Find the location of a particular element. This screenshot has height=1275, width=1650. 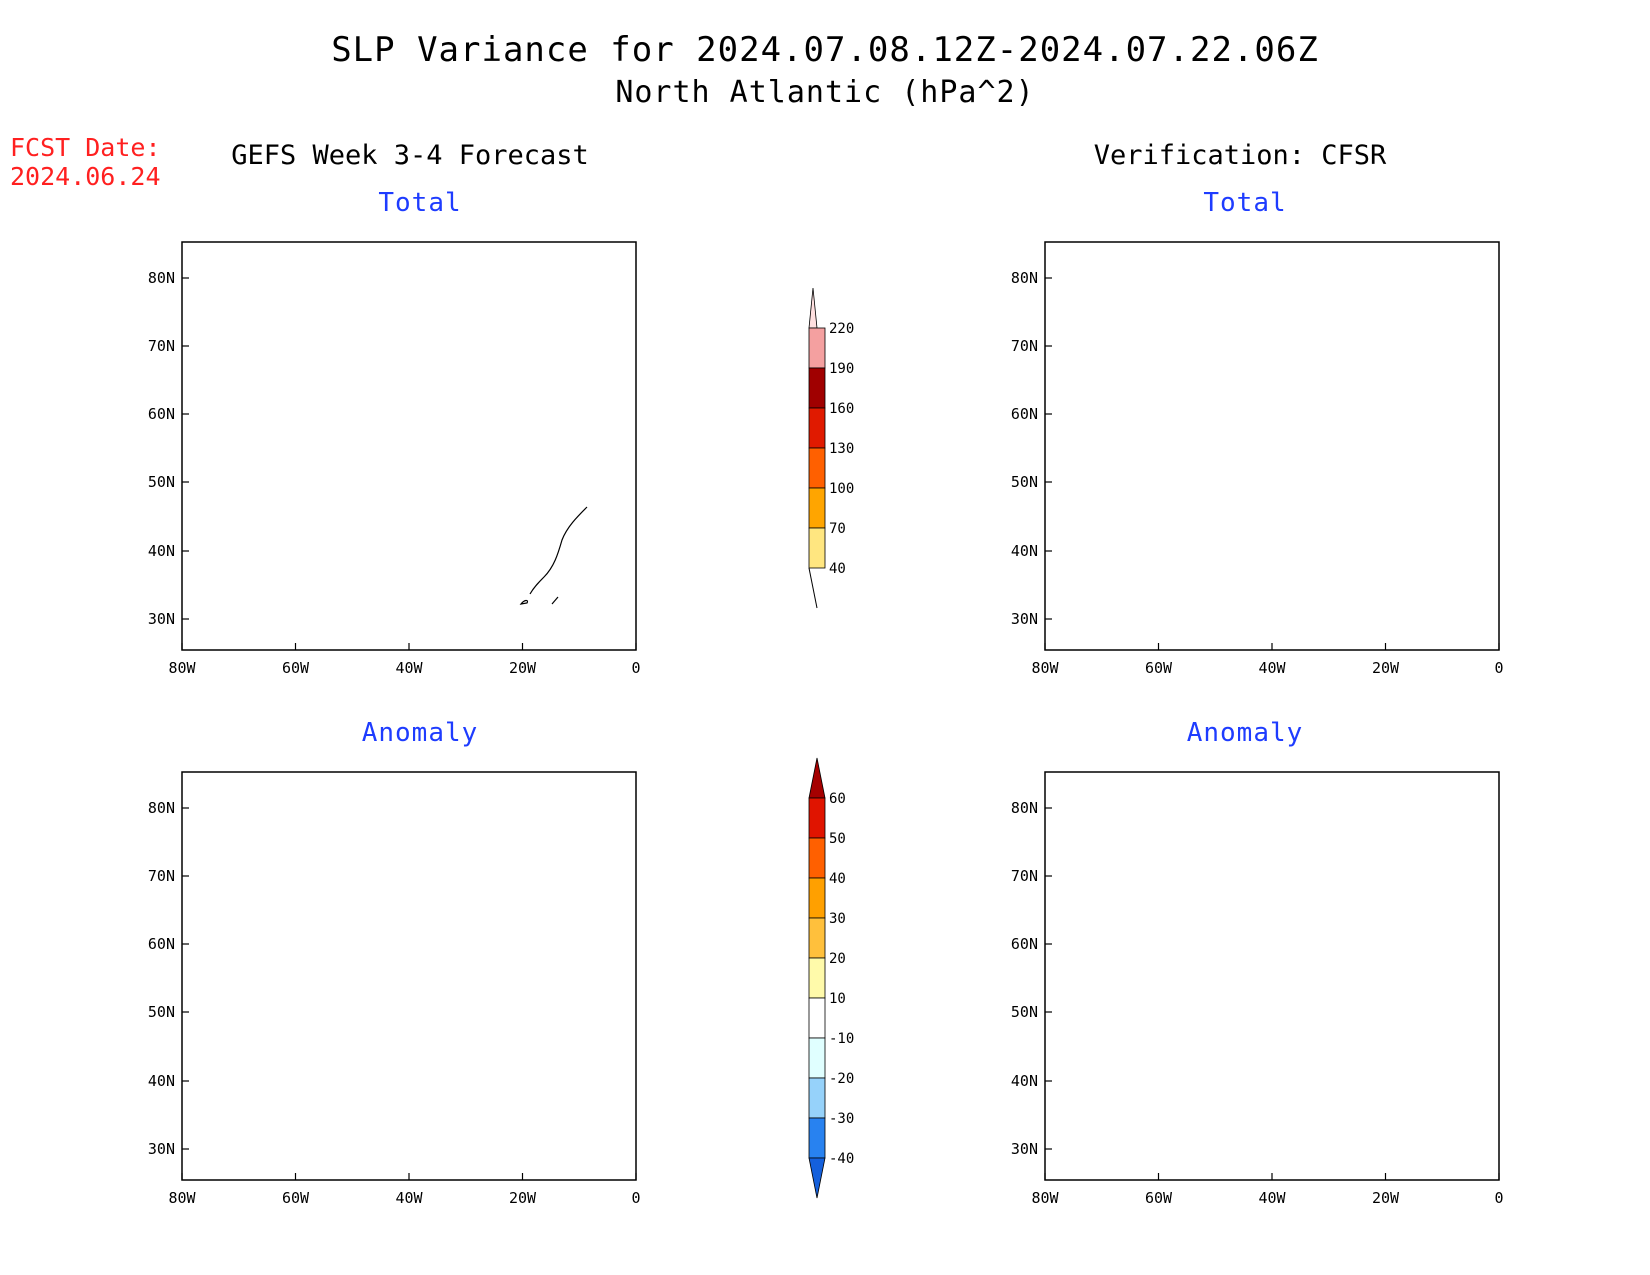

colorbar-total-label: 160 is located at coordinates (841, 409).